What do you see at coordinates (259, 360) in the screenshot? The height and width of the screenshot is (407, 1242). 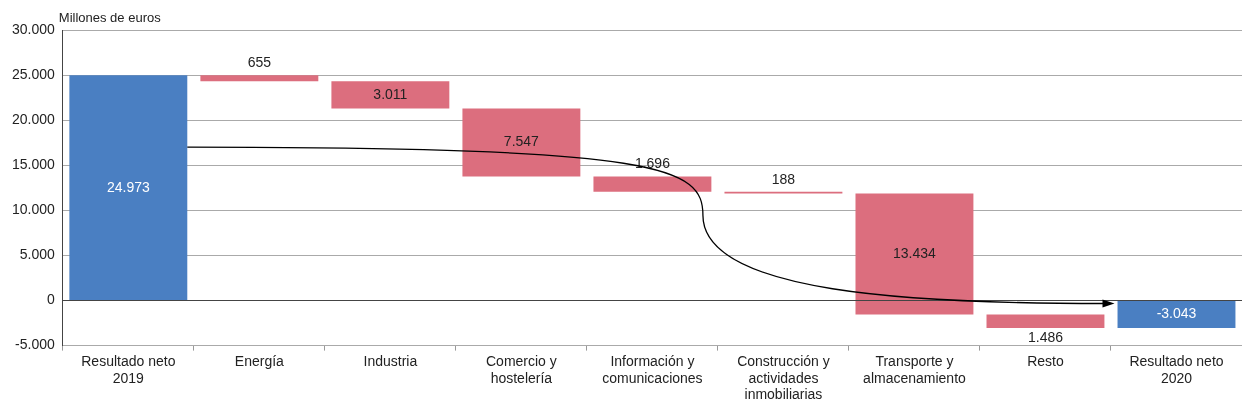 I see `x-tick-label: Energía` at bounding box center [259, 360].